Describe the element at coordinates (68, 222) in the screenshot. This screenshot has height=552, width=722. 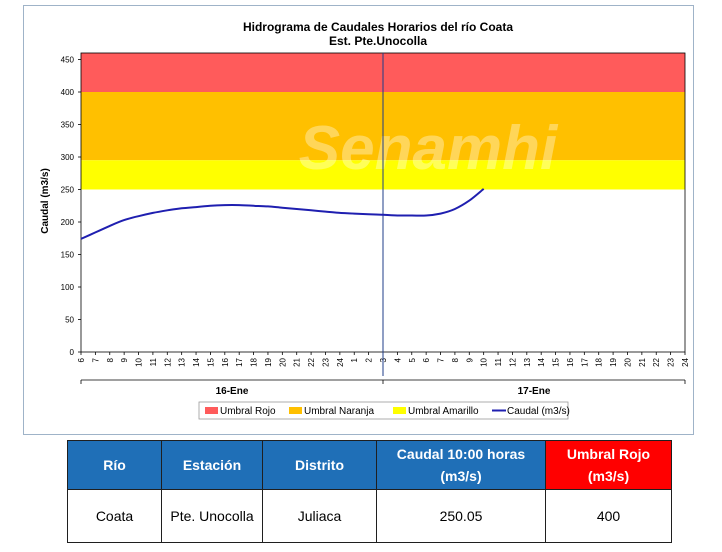
I see `y-tick-label: 200` at that location.